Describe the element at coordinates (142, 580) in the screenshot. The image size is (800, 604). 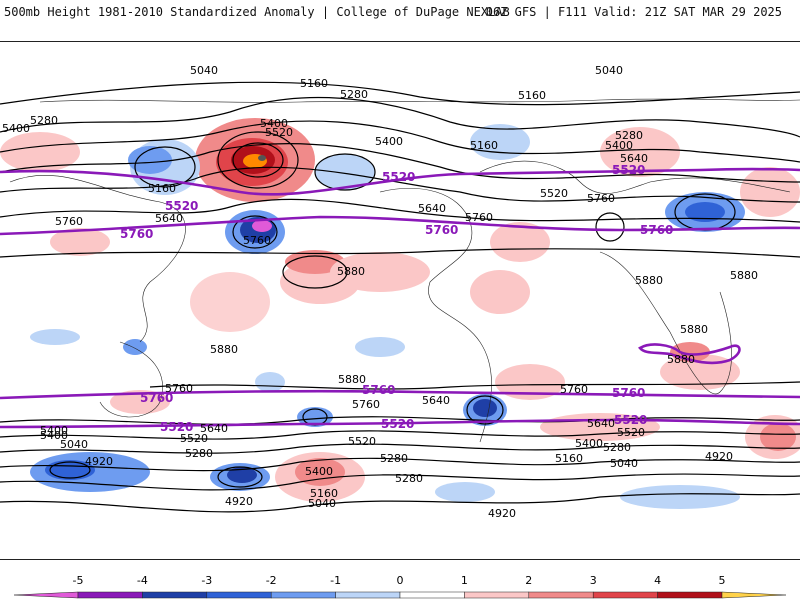
I see `color-scale-tick-label: -4` at that location.